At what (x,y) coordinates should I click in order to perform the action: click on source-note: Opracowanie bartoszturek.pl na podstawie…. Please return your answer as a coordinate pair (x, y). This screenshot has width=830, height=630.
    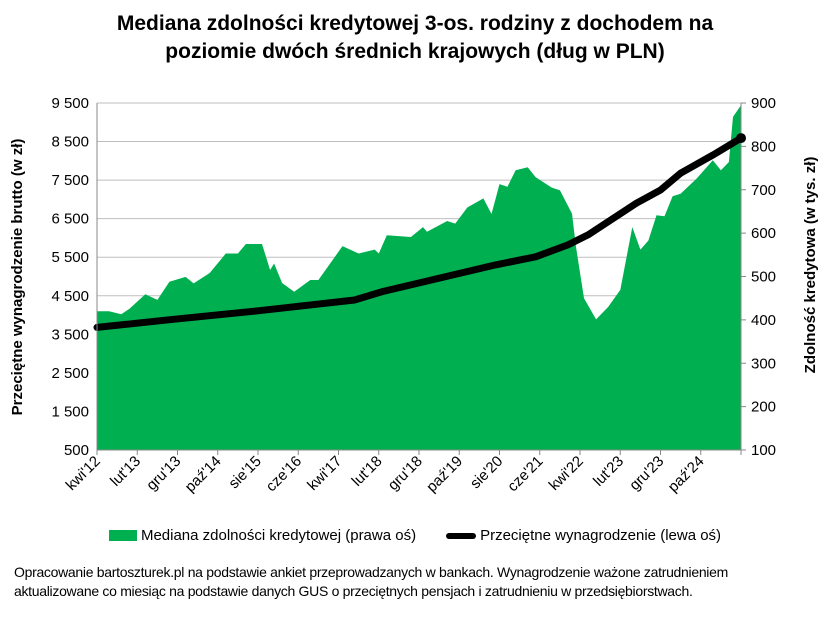
    Looking at the image, I should click on (371, 581).